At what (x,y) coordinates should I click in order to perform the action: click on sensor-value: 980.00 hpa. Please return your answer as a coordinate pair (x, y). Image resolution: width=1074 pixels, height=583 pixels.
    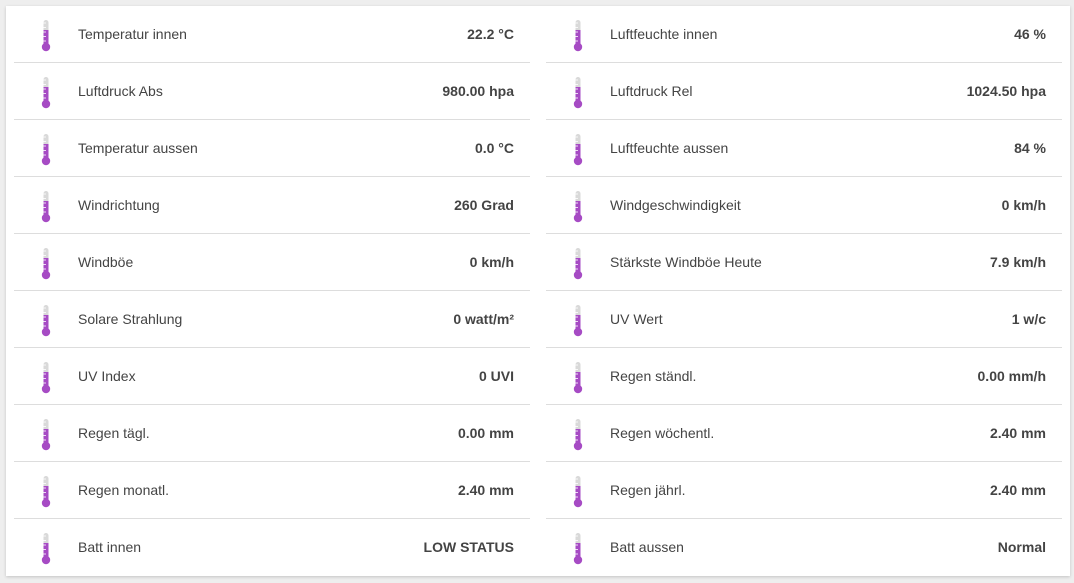
    Looking at the image, I should click on (478, 91).